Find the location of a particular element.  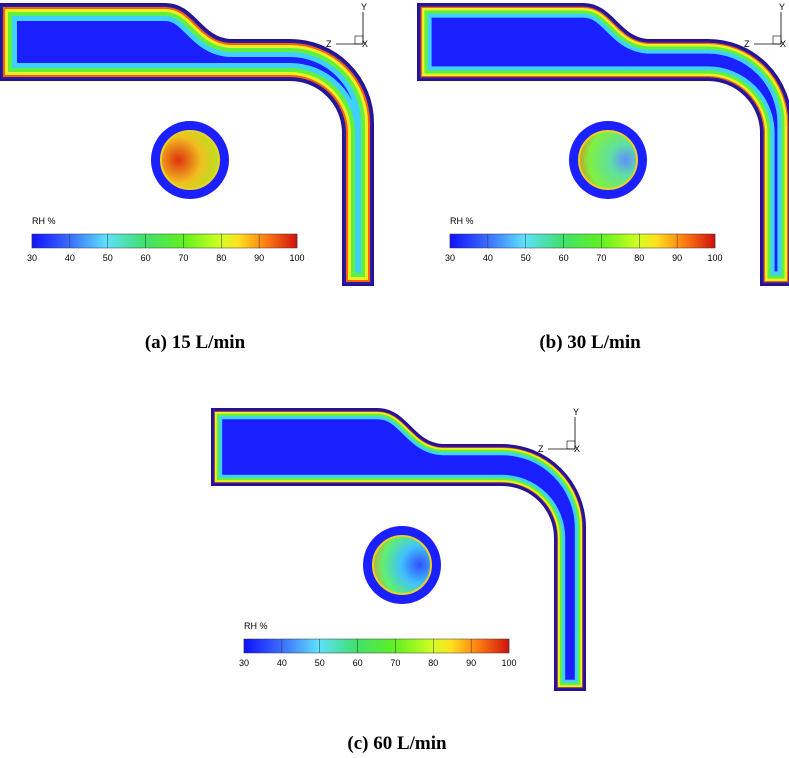

caption: (a) 15 L/min is located at coordinates (195, 342).